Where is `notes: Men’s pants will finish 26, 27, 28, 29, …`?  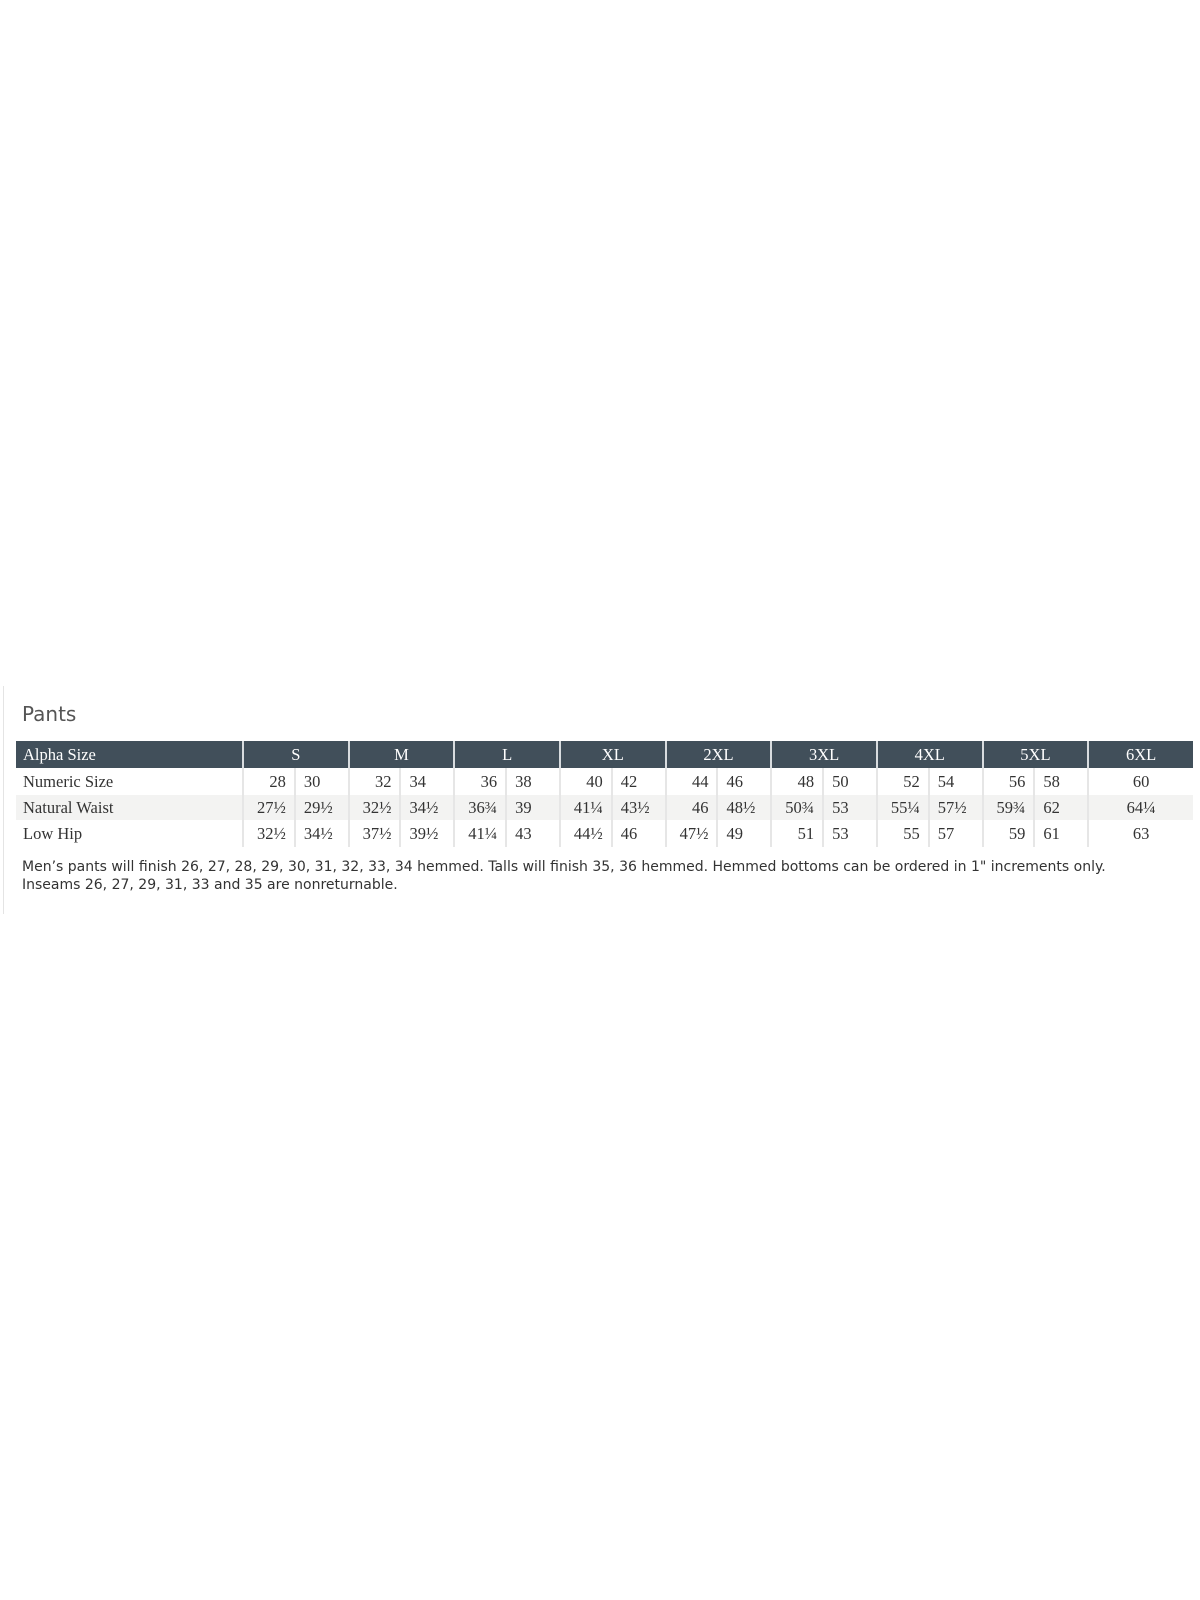
notes: Men’s pants will finish 26, 27, 28, 29, … is located at coordinates (564, 876).